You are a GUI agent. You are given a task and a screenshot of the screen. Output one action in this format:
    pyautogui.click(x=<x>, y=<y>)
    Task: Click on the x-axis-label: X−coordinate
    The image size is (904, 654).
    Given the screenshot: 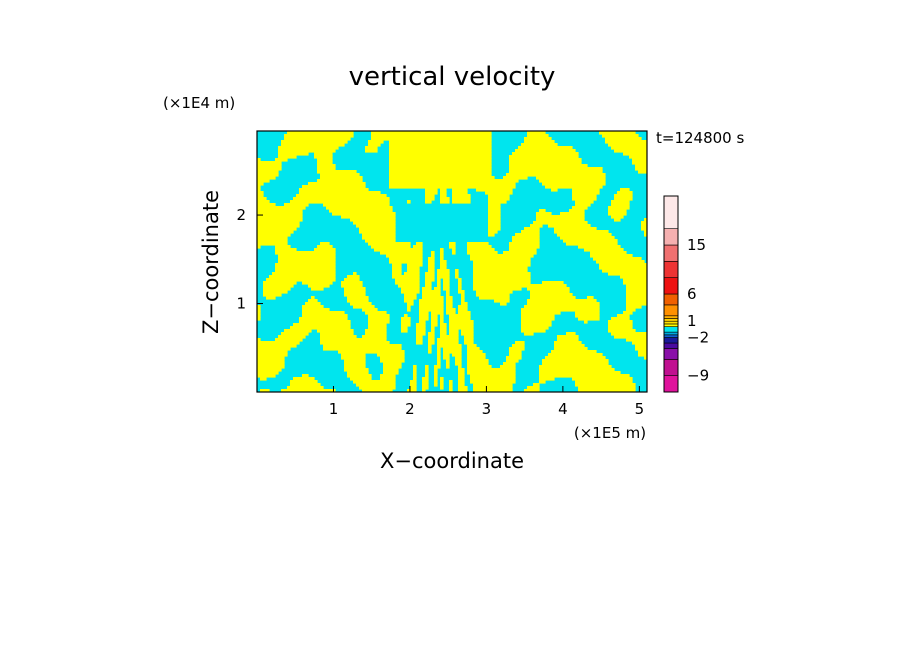 What is the action you would take?
    pyautogui.click(x=452, y=461)
    